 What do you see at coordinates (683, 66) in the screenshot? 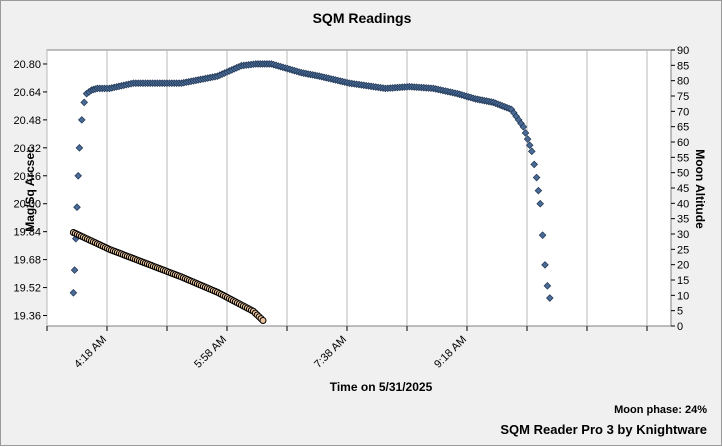
I see `y2-tick-label: 85` at bounding box center [683, 66].